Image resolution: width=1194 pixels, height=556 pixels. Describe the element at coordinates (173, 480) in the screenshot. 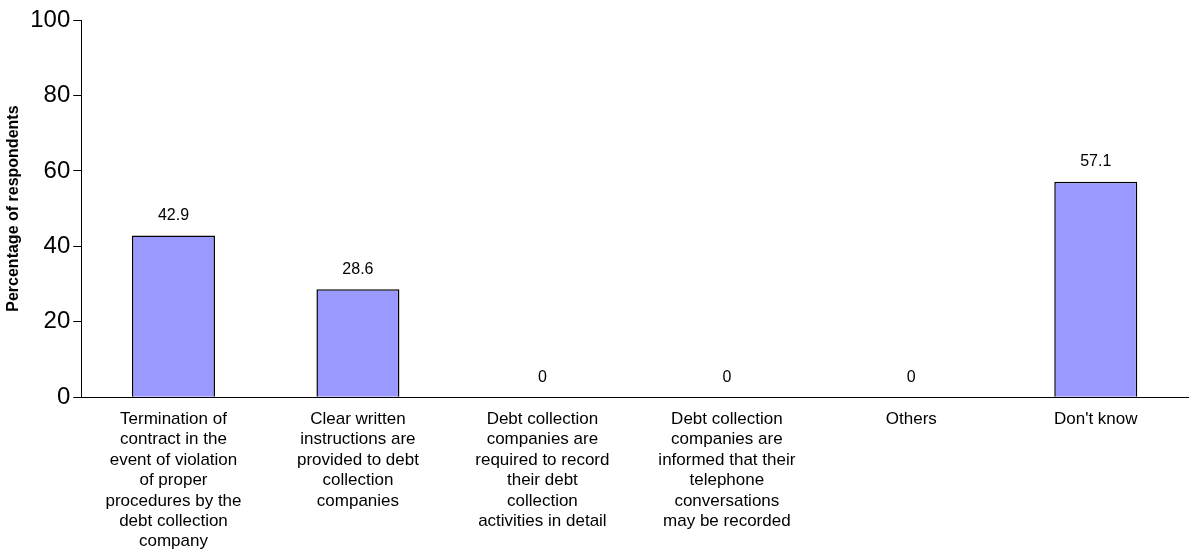

I see `x-tick-label: Termination of contract in the event of violation of proper procedures by the debt collection company` at that location.